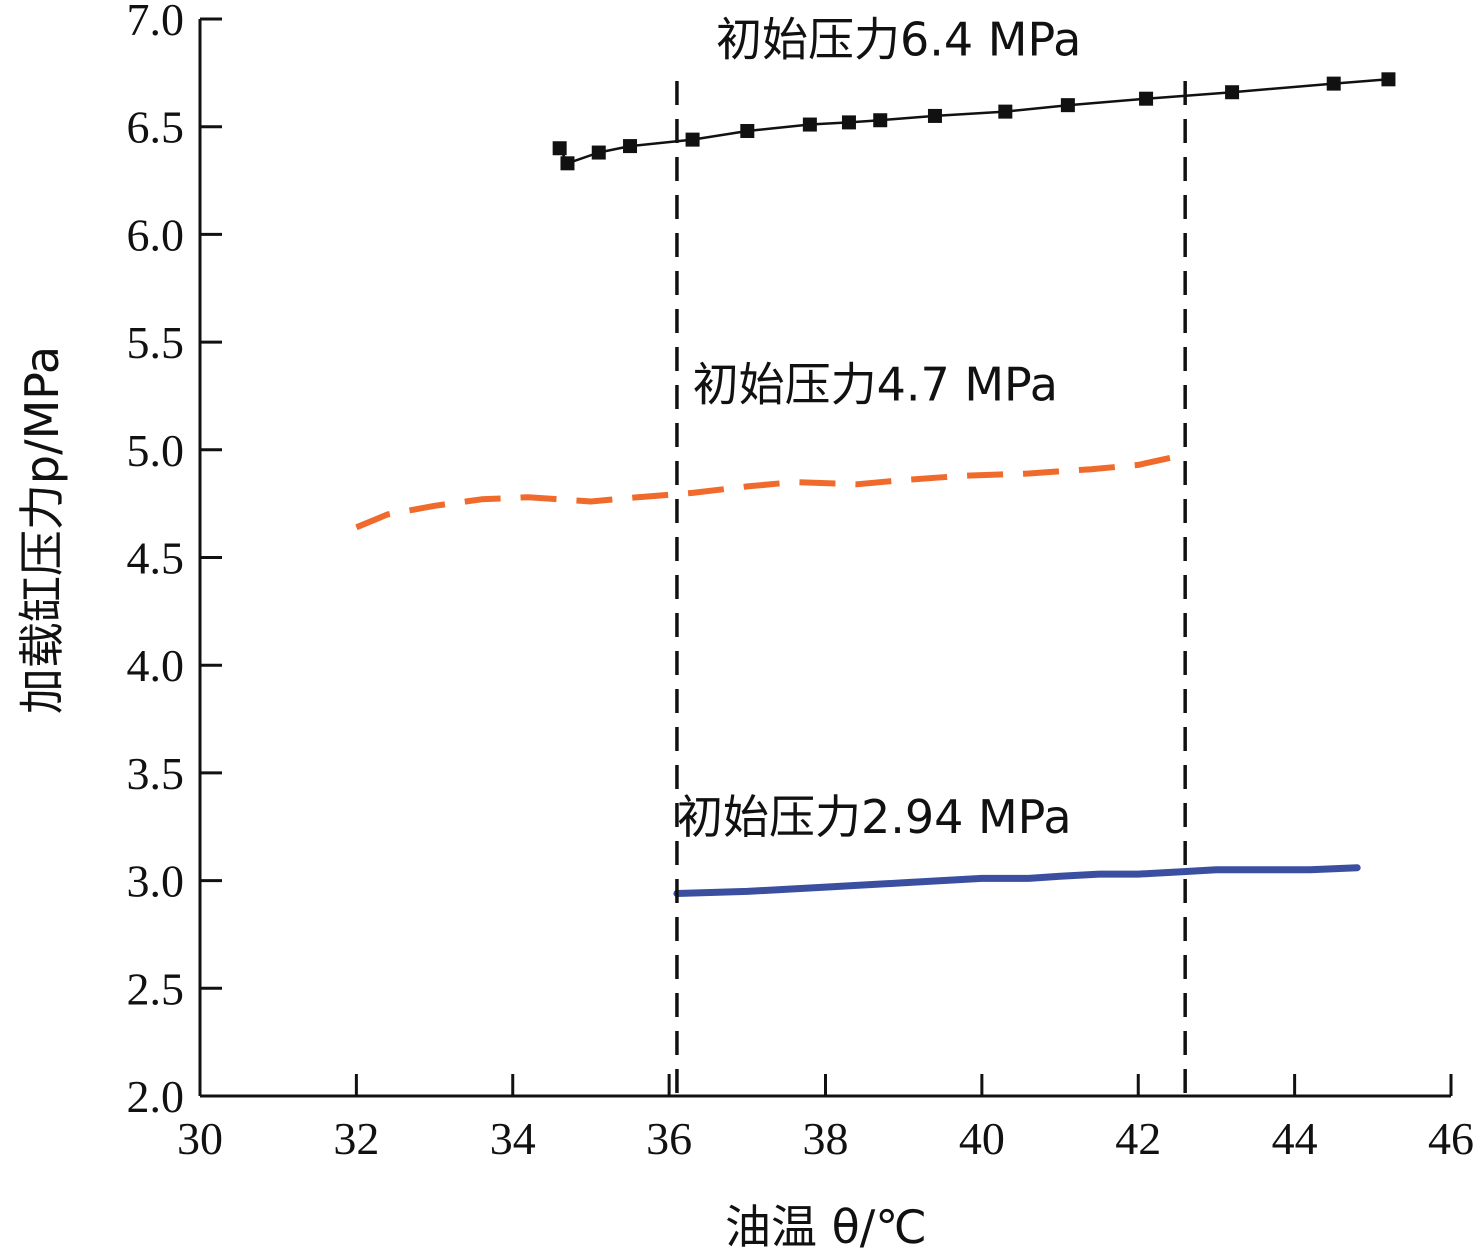 Image resolution: width=1483 pixels, height=1255 pixels. I want to click on y-tick-label: 5.5, so click(156, 342).